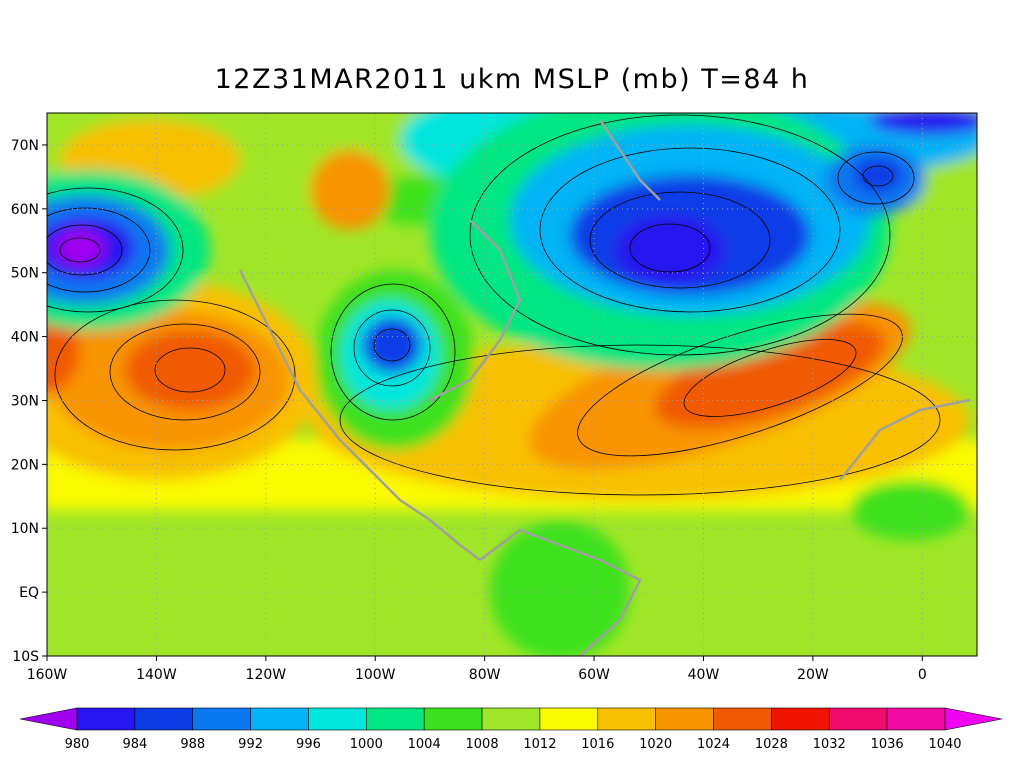  Describe the element at coordinates (366, 744) in the screenshot. I see `colorbar-label: 1000` at that location.